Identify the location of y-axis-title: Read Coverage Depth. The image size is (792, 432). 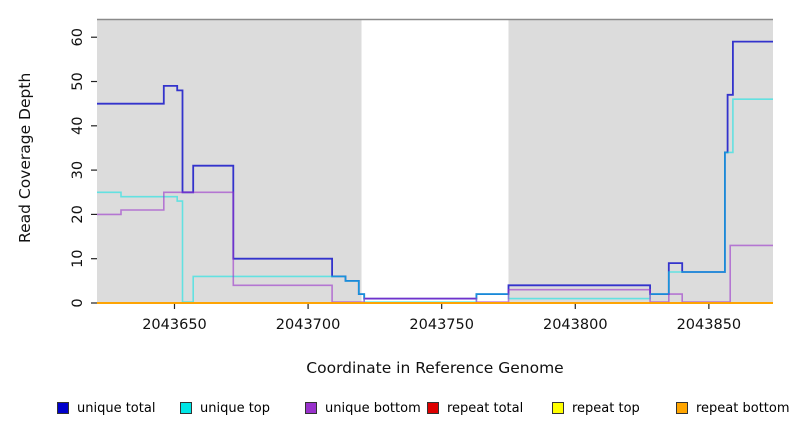
(25, 157).